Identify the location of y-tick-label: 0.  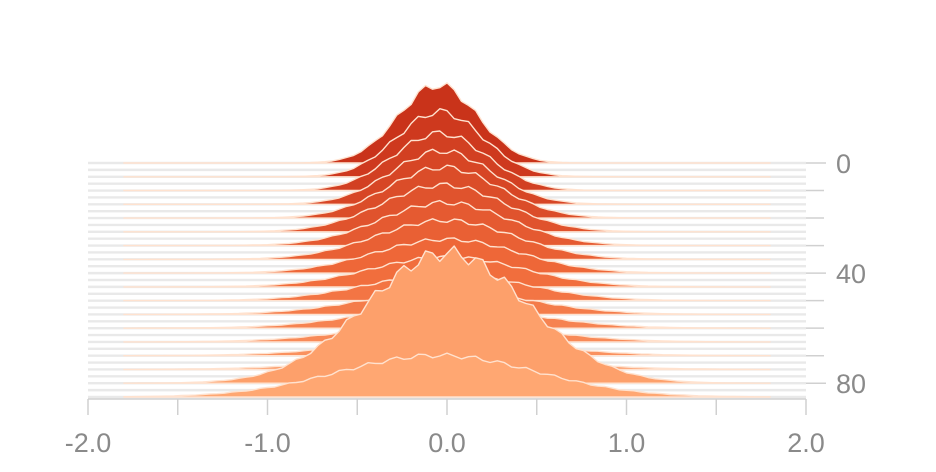
(843, 164).